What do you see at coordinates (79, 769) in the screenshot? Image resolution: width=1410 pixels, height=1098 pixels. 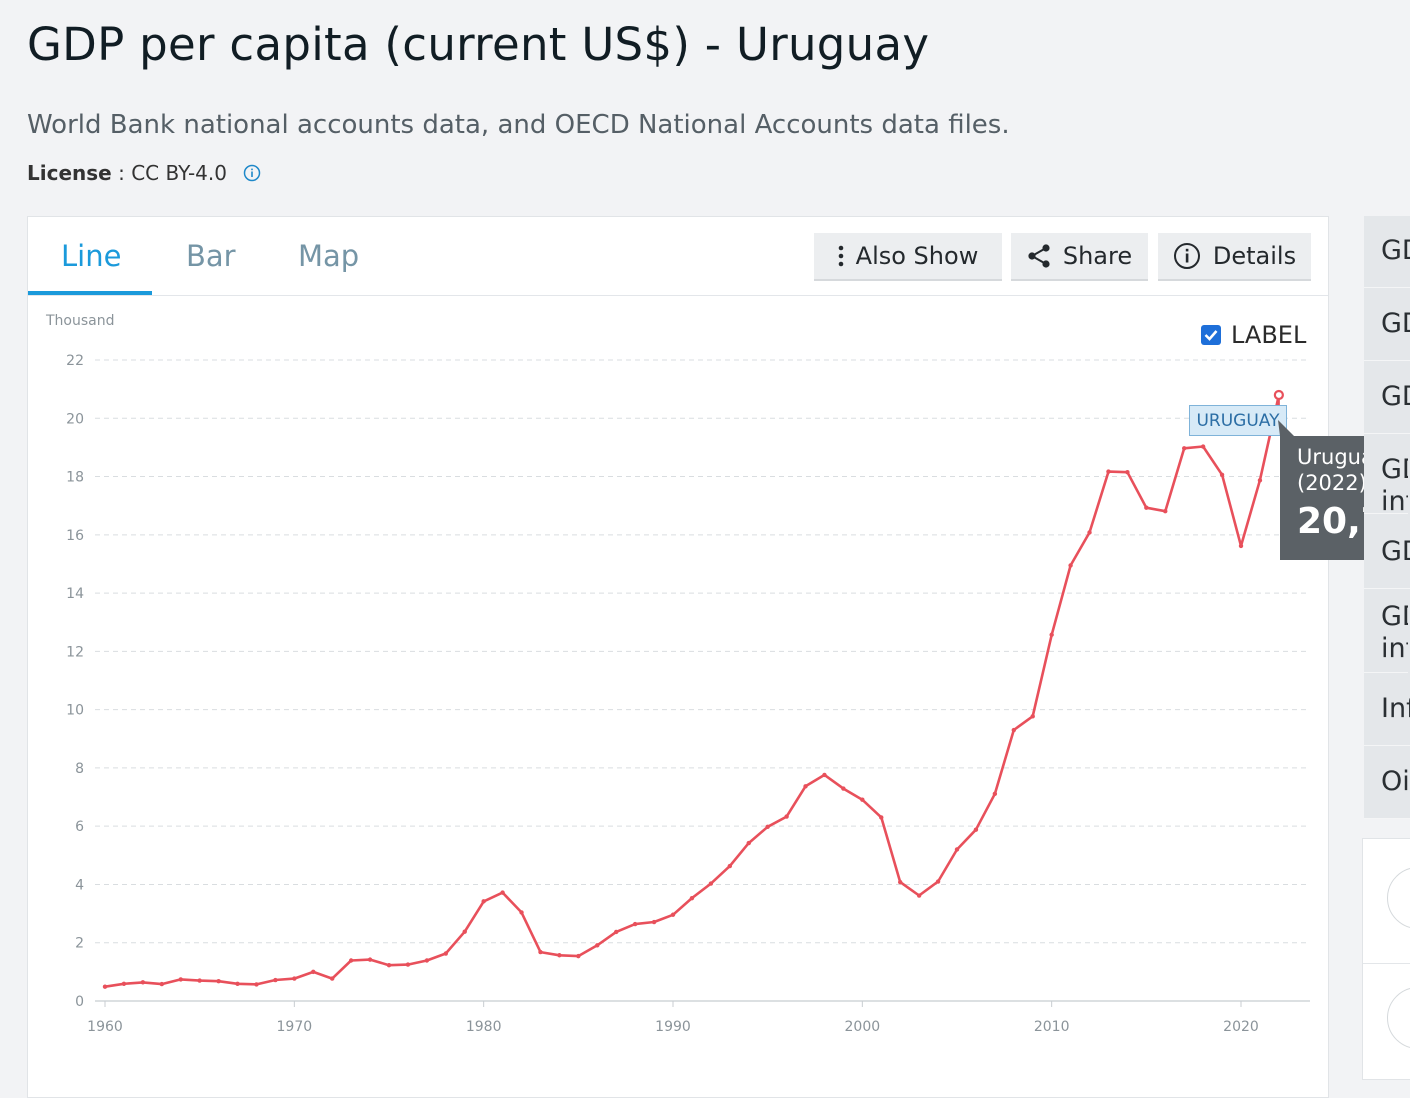 I see `y-tick-label: 8` at bounding box center [79, 769].